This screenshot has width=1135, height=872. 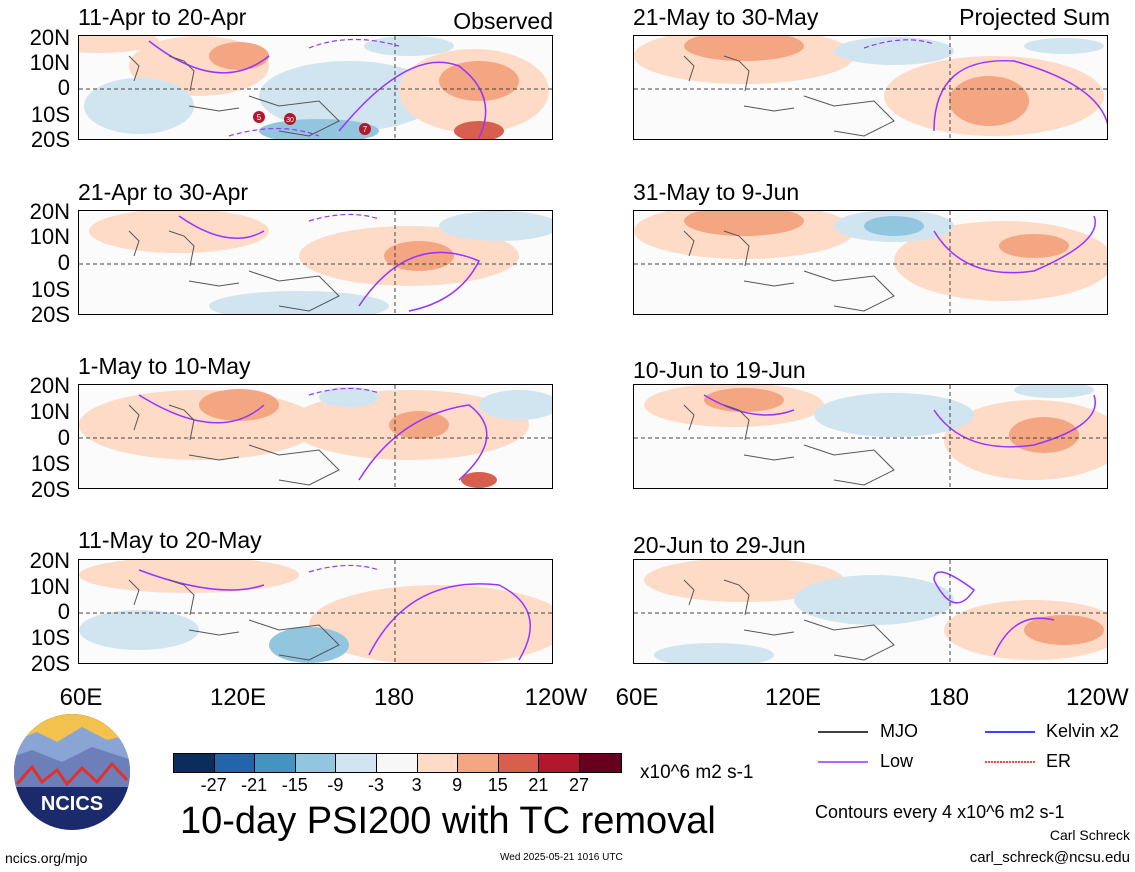 What do you see at coordinates (1034, 17) in the screenshot?
I see `projected-label: Projected Sum` at bounding box center [1034, 17].